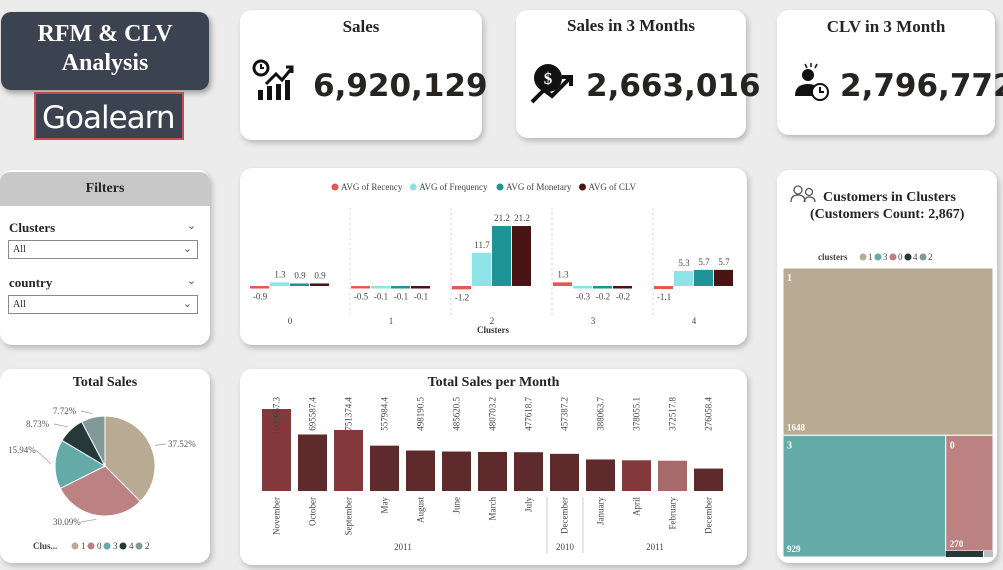  I want to click on filters-panel: Filters Clusters ⌄ All ⌄ country ⌄ All ⌄, so click(105, 257).